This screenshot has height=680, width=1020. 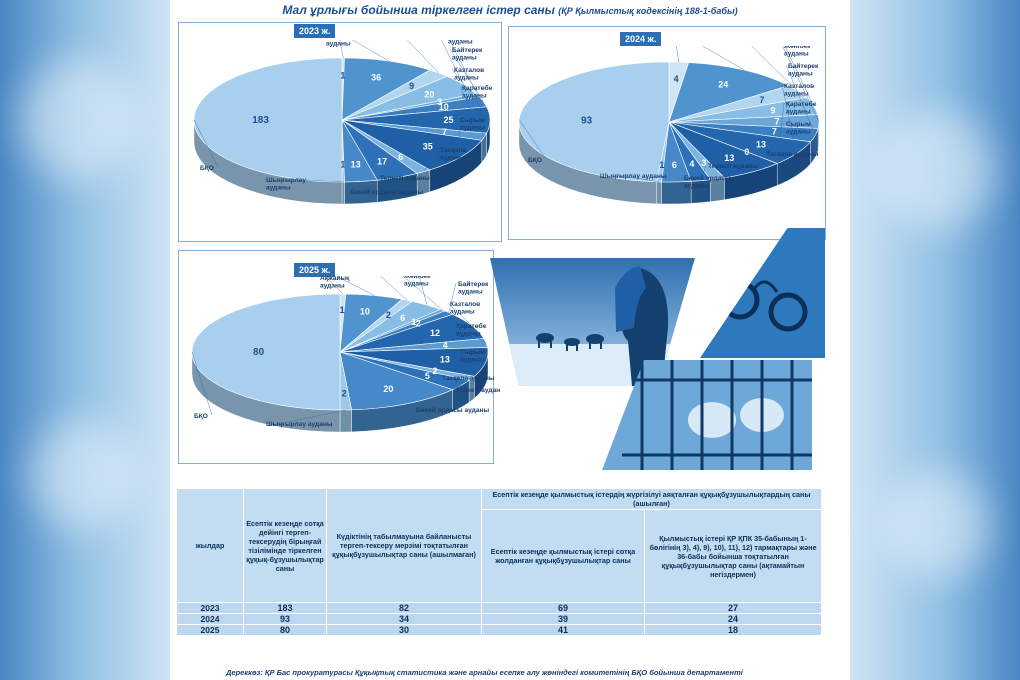 What do you see at coordinates (435, 333) in the screenshot?
I see `pie-value-label: 12` at bounding box center [435, 333].